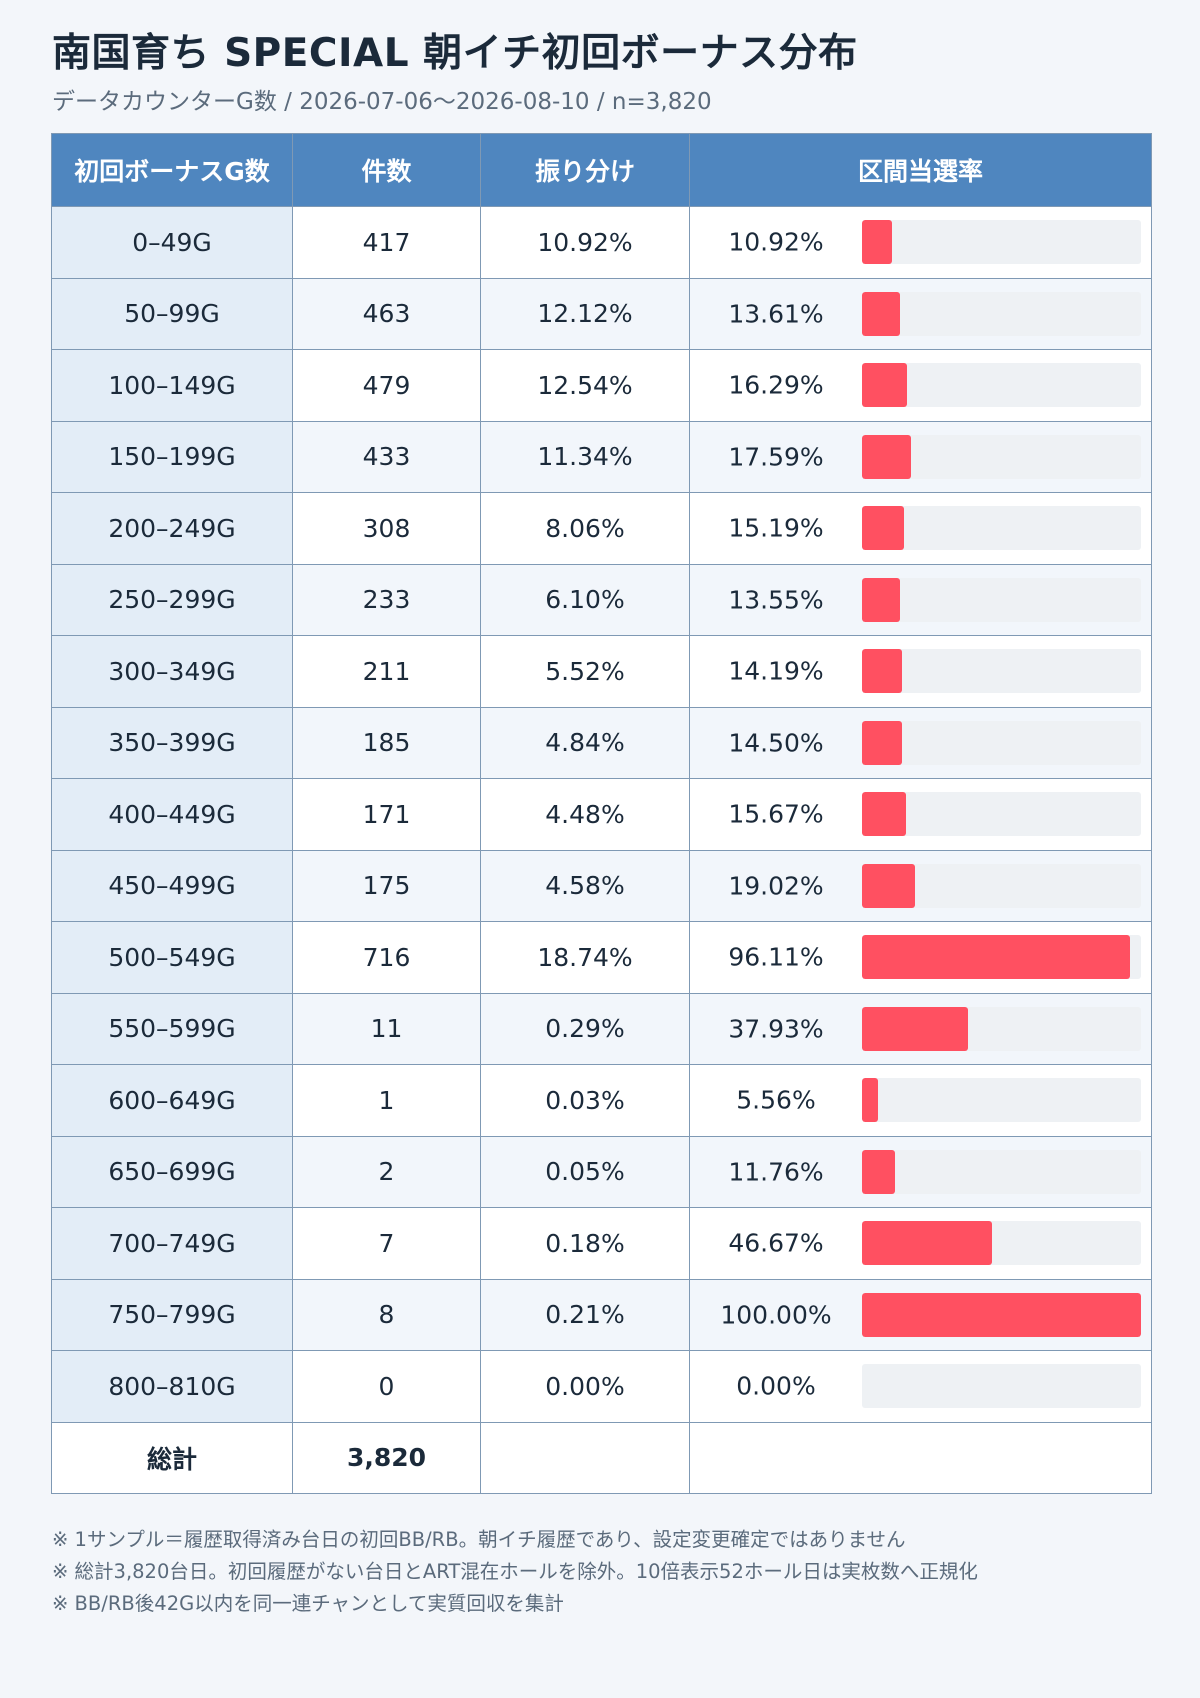 The width and height of the screenshot is (1200, 1698). I want to click on range-cell: 350–399G, so click(172, 742).